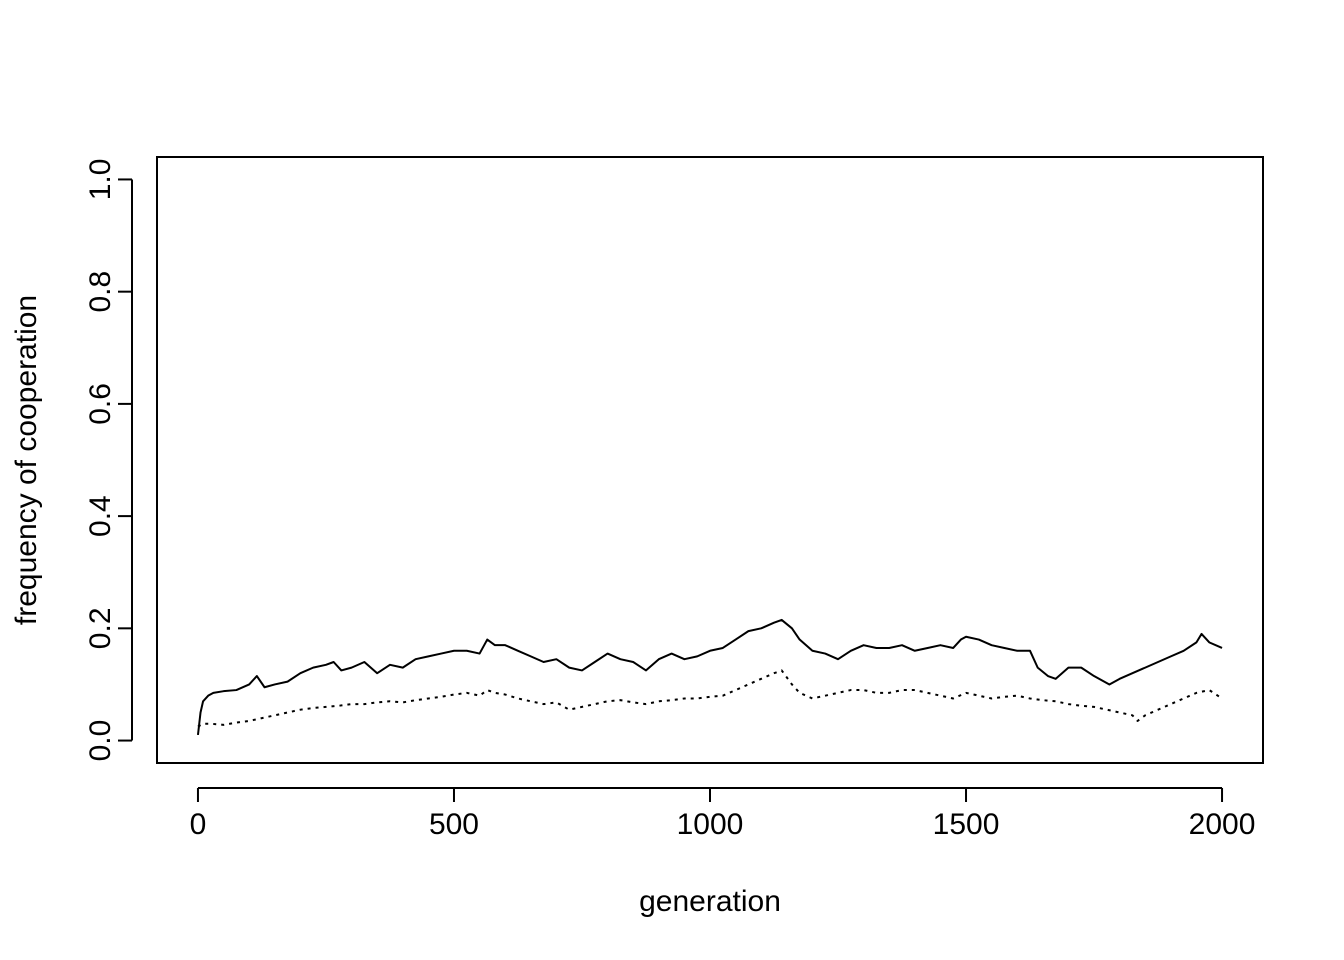 The image size is (1344, 960). What do you see at coordinates (966, 824) in the screenshot?
I see `x-tick-label: 1500` at bounding box center [966, 824].